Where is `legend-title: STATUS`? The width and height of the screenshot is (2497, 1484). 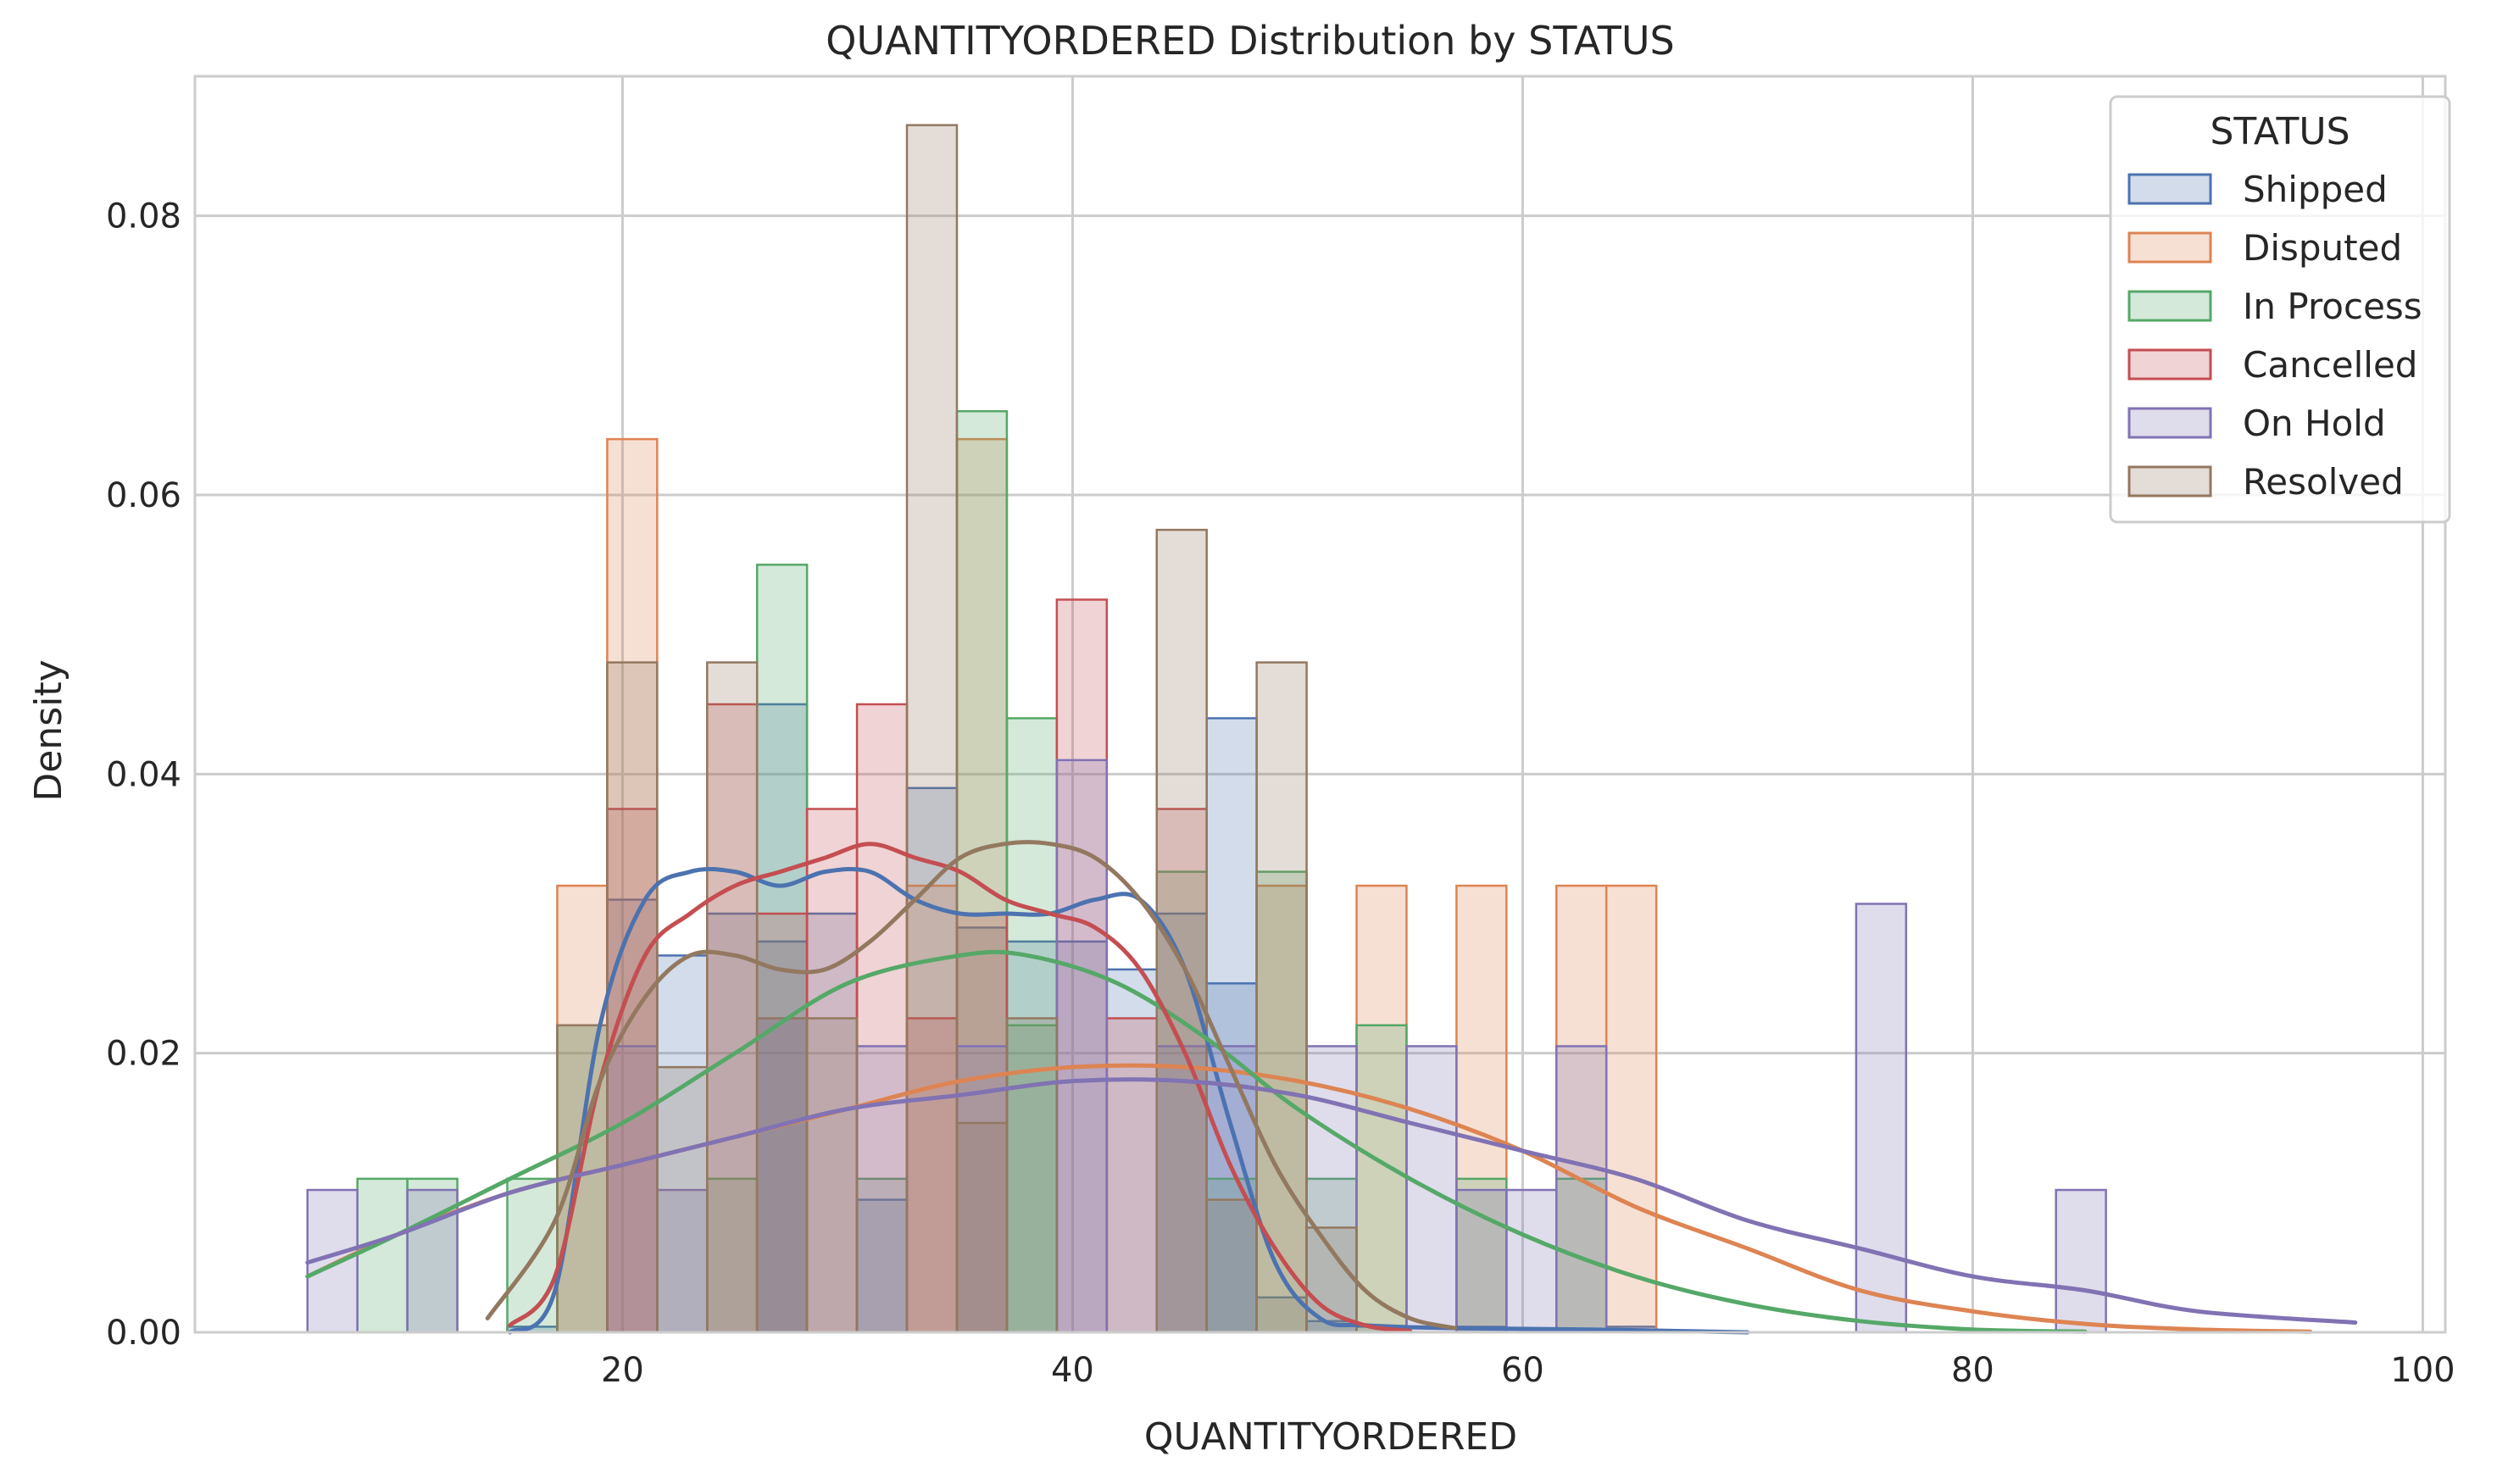 legend-title: STATUS is located at coordinates (2280, 132).